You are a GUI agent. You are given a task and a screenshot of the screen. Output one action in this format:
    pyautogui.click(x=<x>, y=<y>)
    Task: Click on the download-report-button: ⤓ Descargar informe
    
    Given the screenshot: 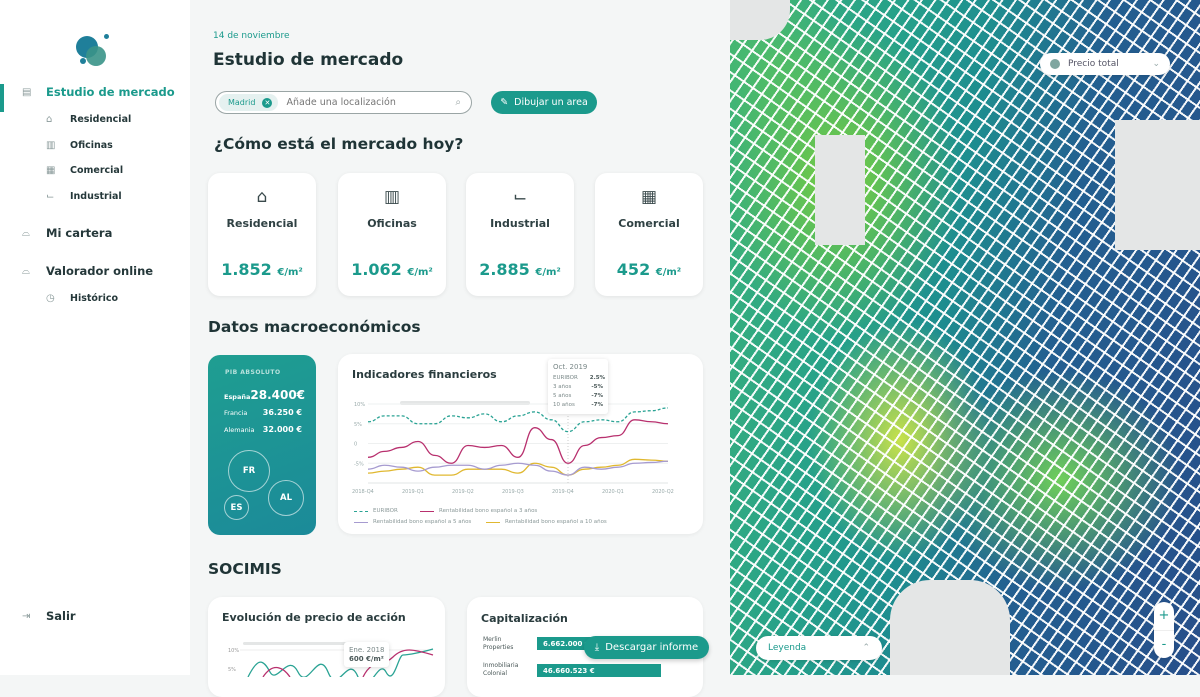 What is the action you would take?
    pyautogui.click(x=646, y=647)
    